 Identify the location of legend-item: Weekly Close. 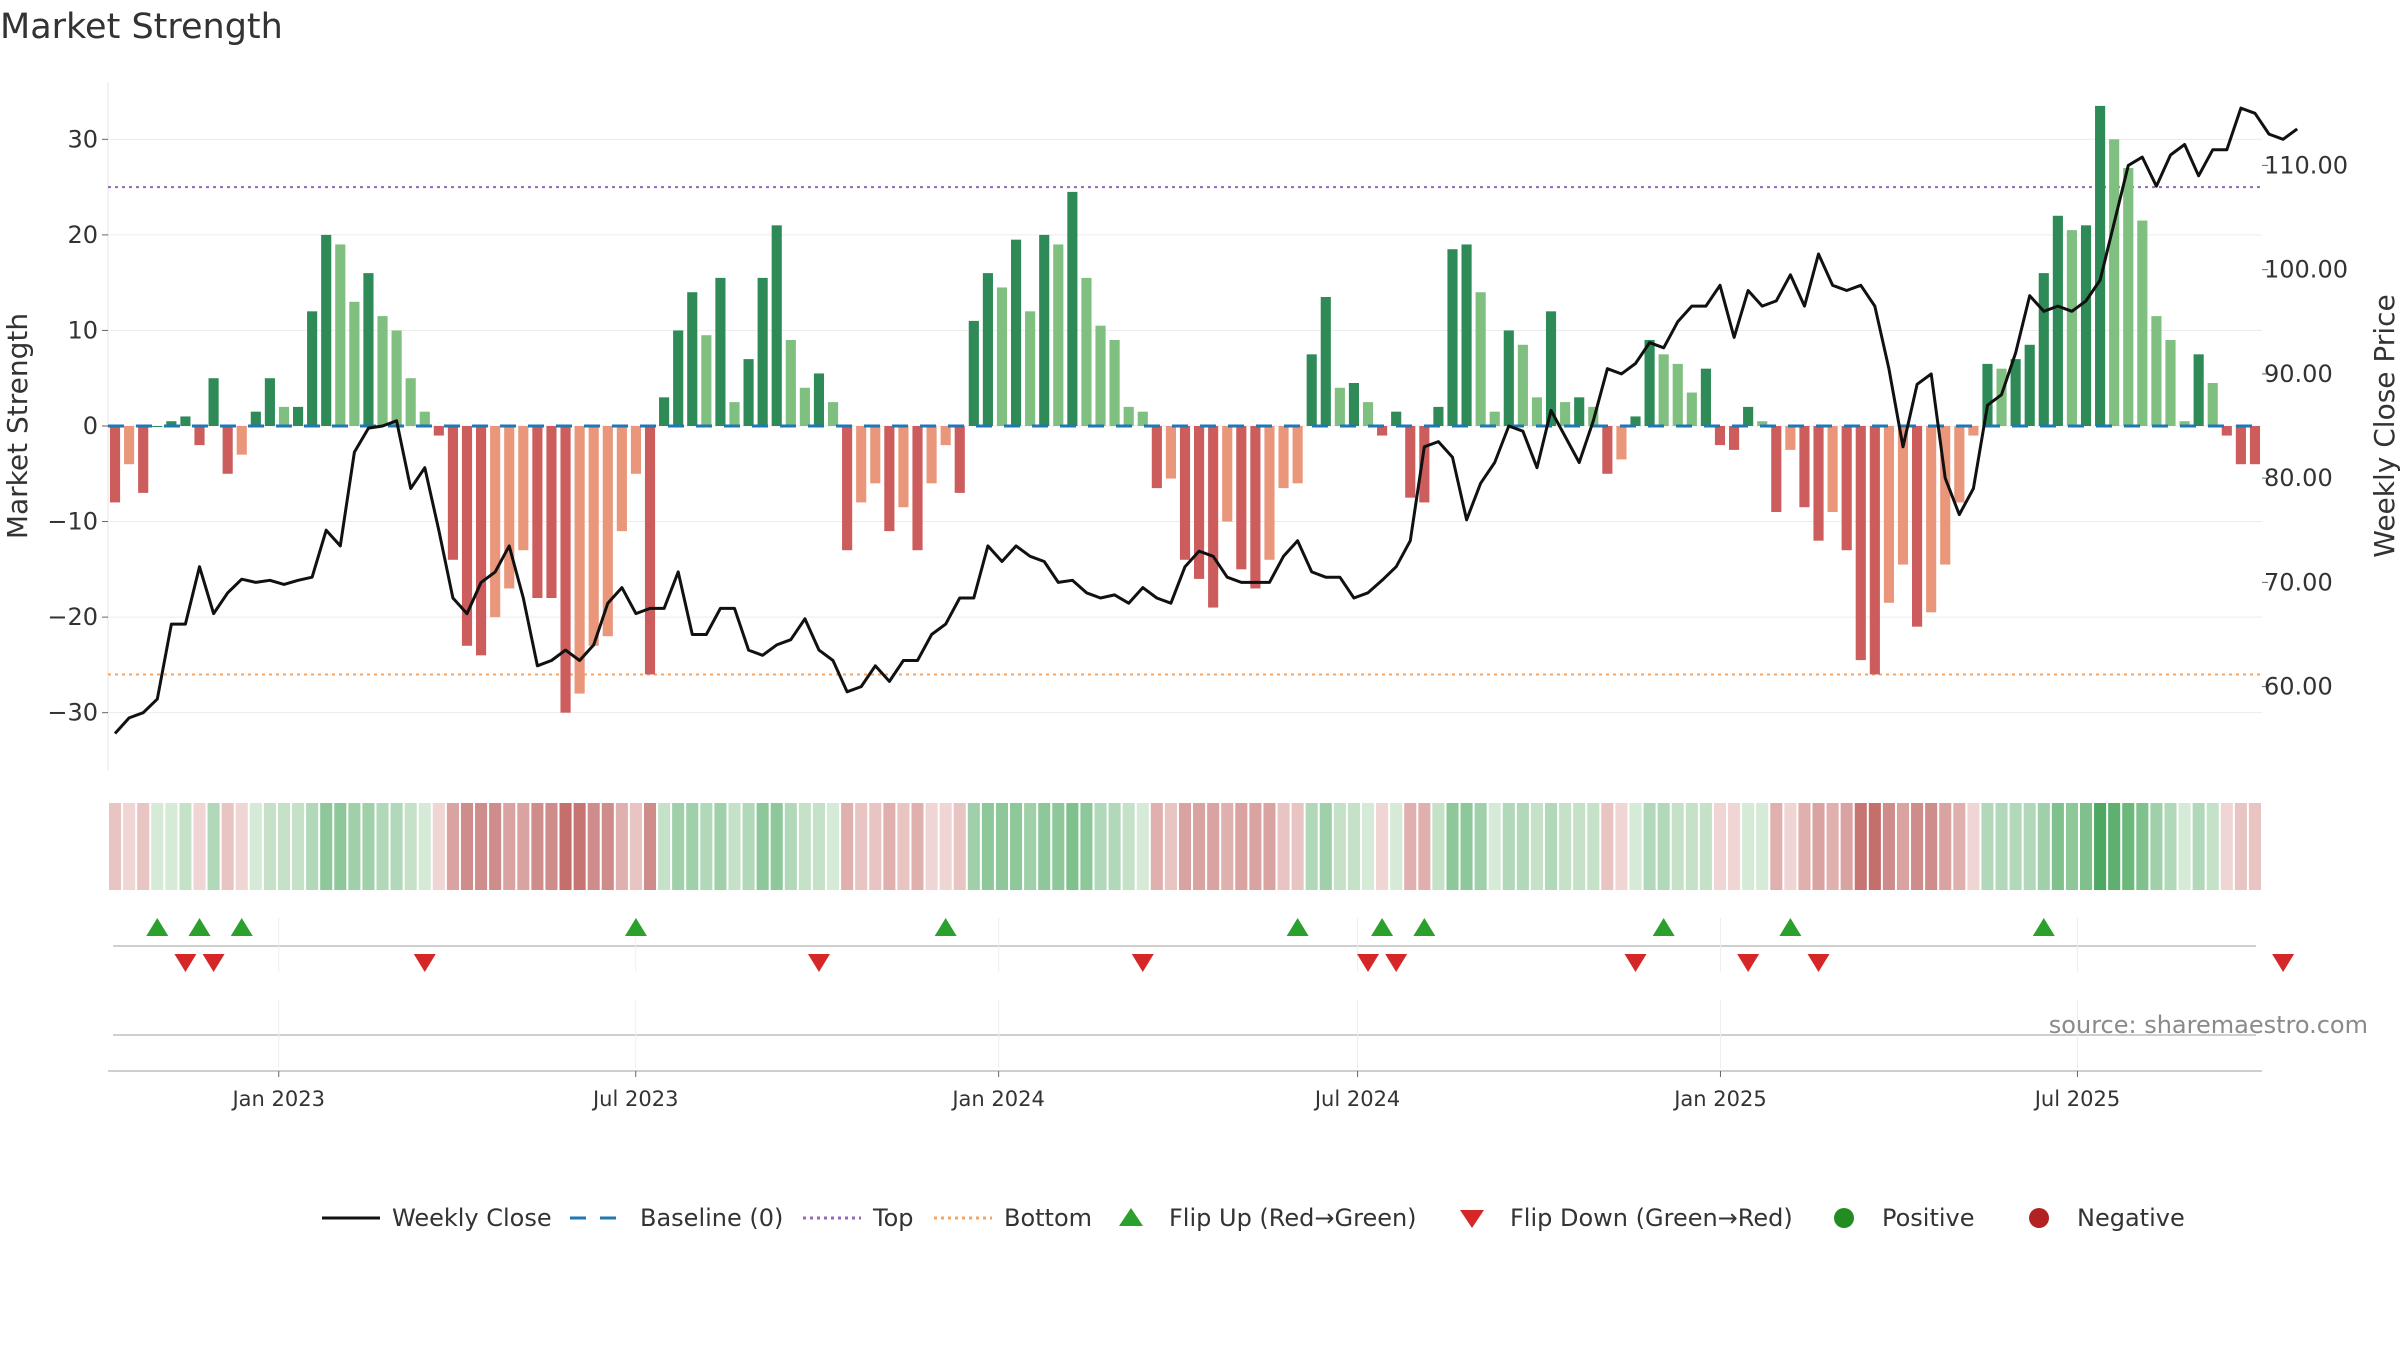
(437, 1218).